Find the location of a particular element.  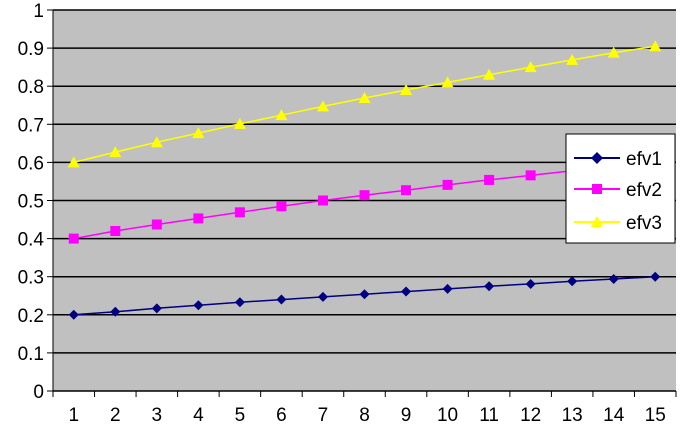

y-tick-label-3: 0.3 is located at coordinates (31, 278).